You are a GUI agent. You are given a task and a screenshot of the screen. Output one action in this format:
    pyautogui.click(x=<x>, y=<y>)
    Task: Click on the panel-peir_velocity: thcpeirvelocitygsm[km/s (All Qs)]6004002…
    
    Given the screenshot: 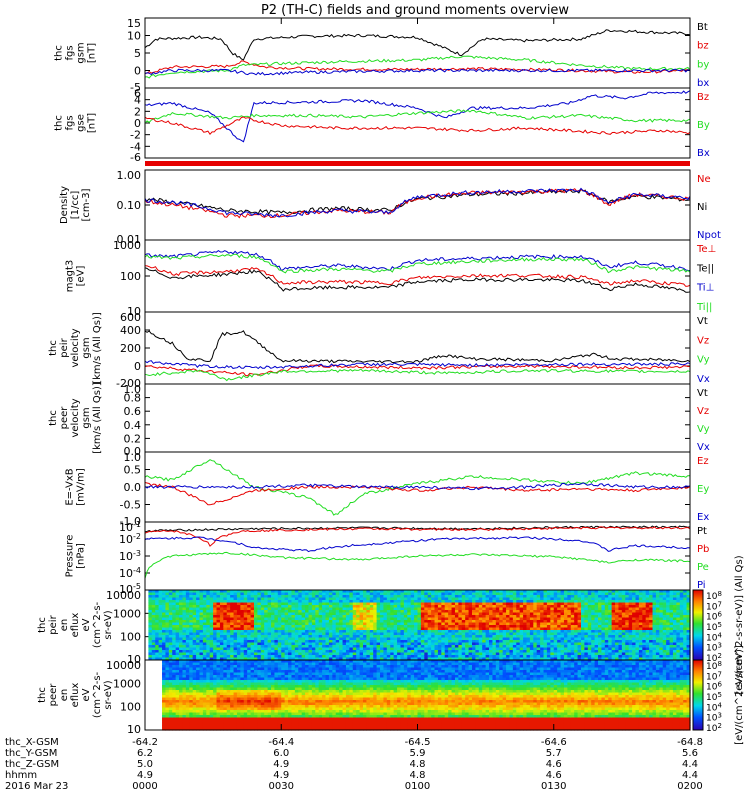 What is the action you would take?
    pyautogui.click(x=379, y=350)
    